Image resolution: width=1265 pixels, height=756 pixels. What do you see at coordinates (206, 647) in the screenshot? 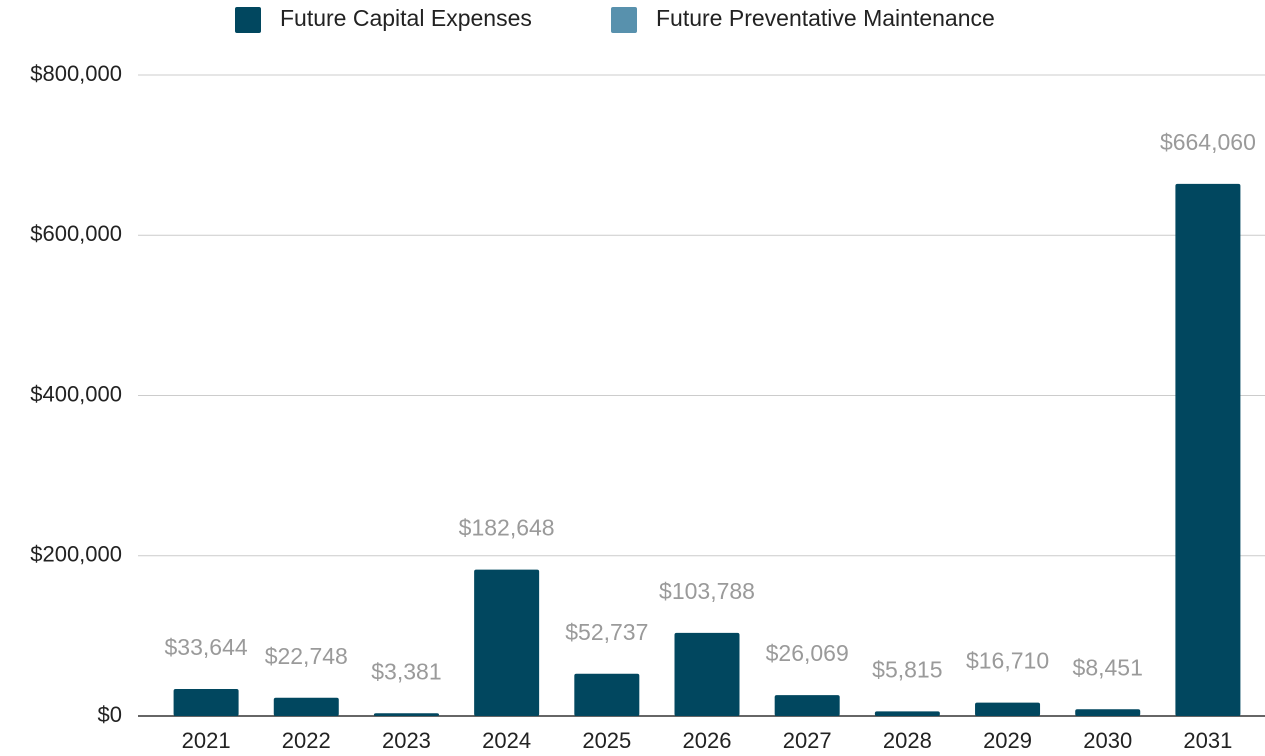
I see `data-label: $33,644` at bounding box center [206, 647].